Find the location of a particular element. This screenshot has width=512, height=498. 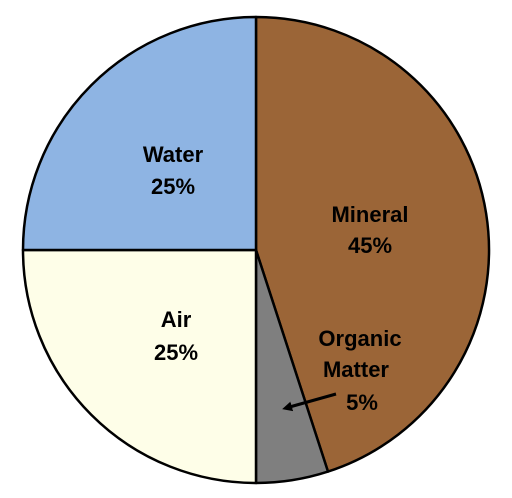

organic-matter-arrow is located at coordinates (309, 402).